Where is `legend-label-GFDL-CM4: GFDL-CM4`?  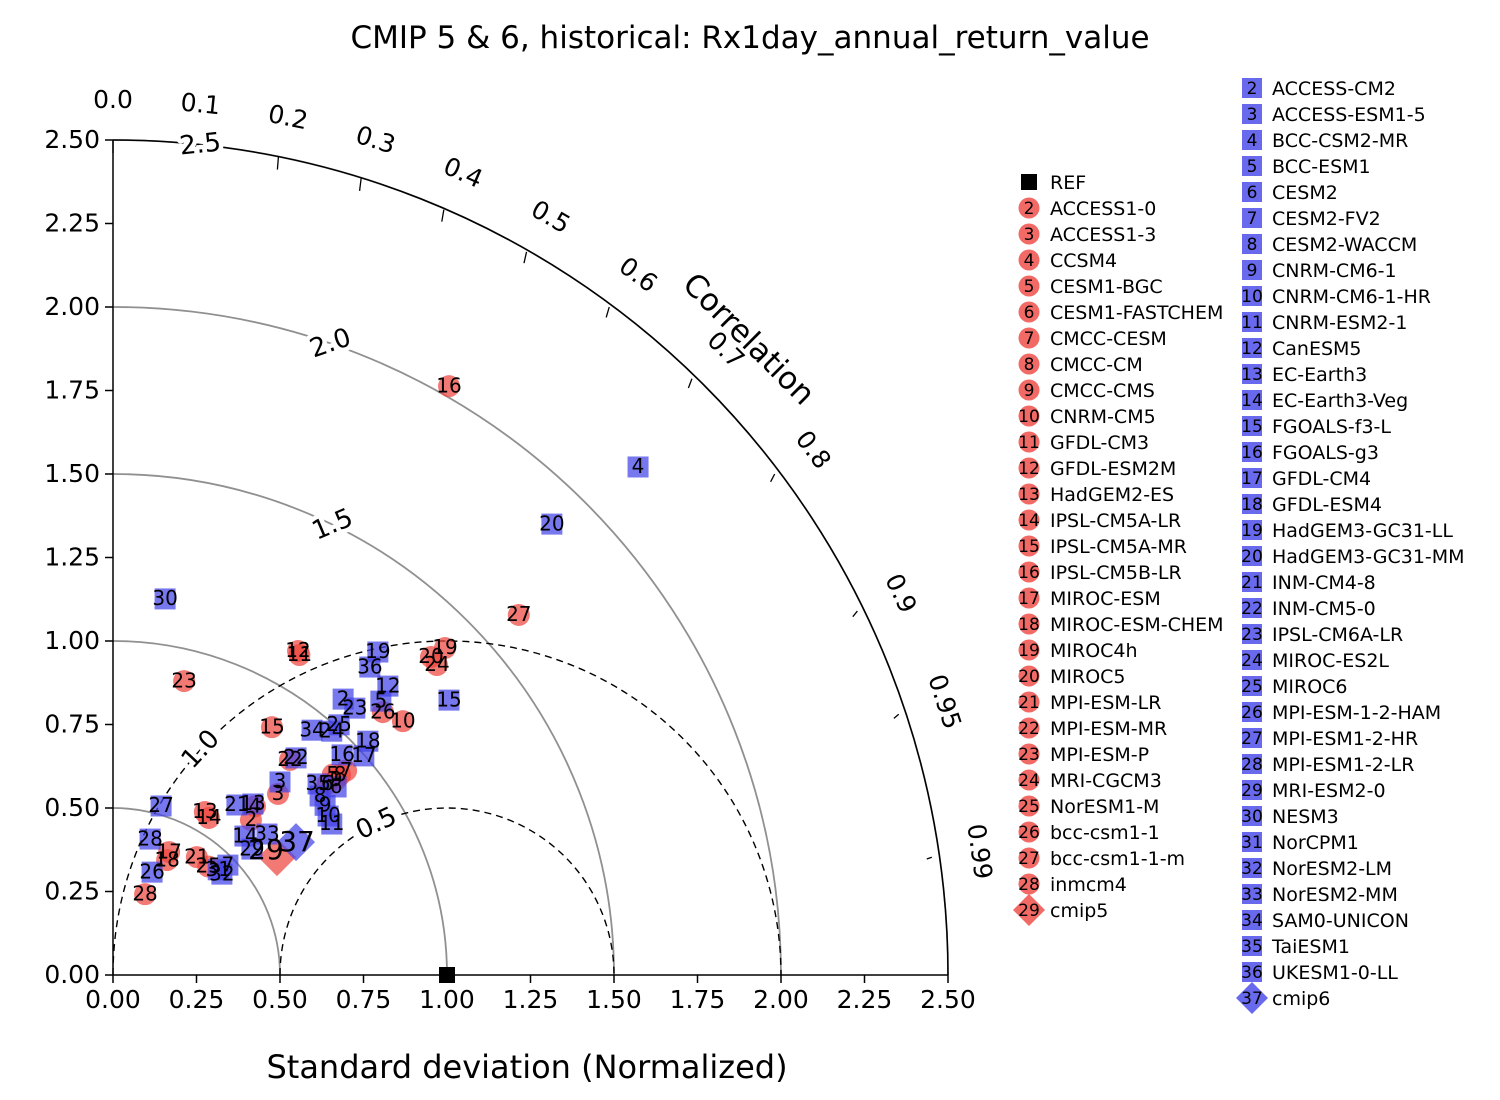
legend-label-GFDL-CM4: GFDL-CM4 is located at coordinates (1321, 479).